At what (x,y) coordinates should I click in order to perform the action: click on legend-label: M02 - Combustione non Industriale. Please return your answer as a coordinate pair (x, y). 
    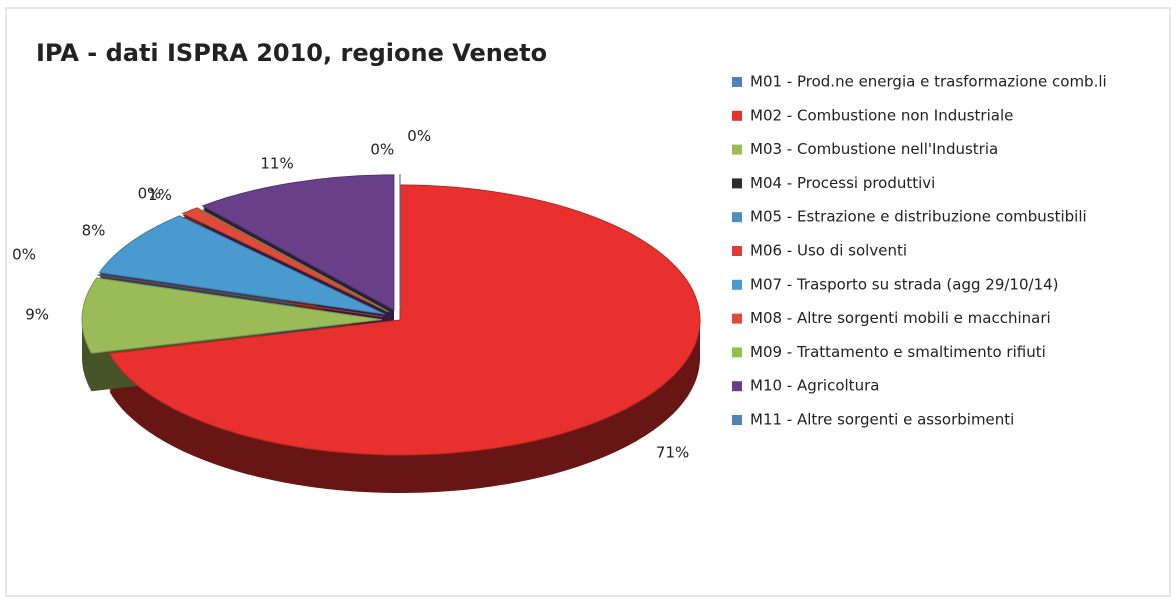
    Looking at the image, I should click on (881, 115).